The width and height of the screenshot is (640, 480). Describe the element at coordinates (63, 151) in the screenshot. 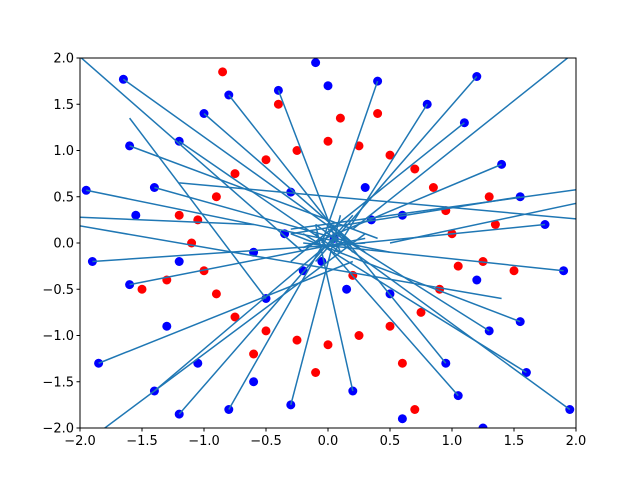

I see `y-tick-label: 1.0` at that location.